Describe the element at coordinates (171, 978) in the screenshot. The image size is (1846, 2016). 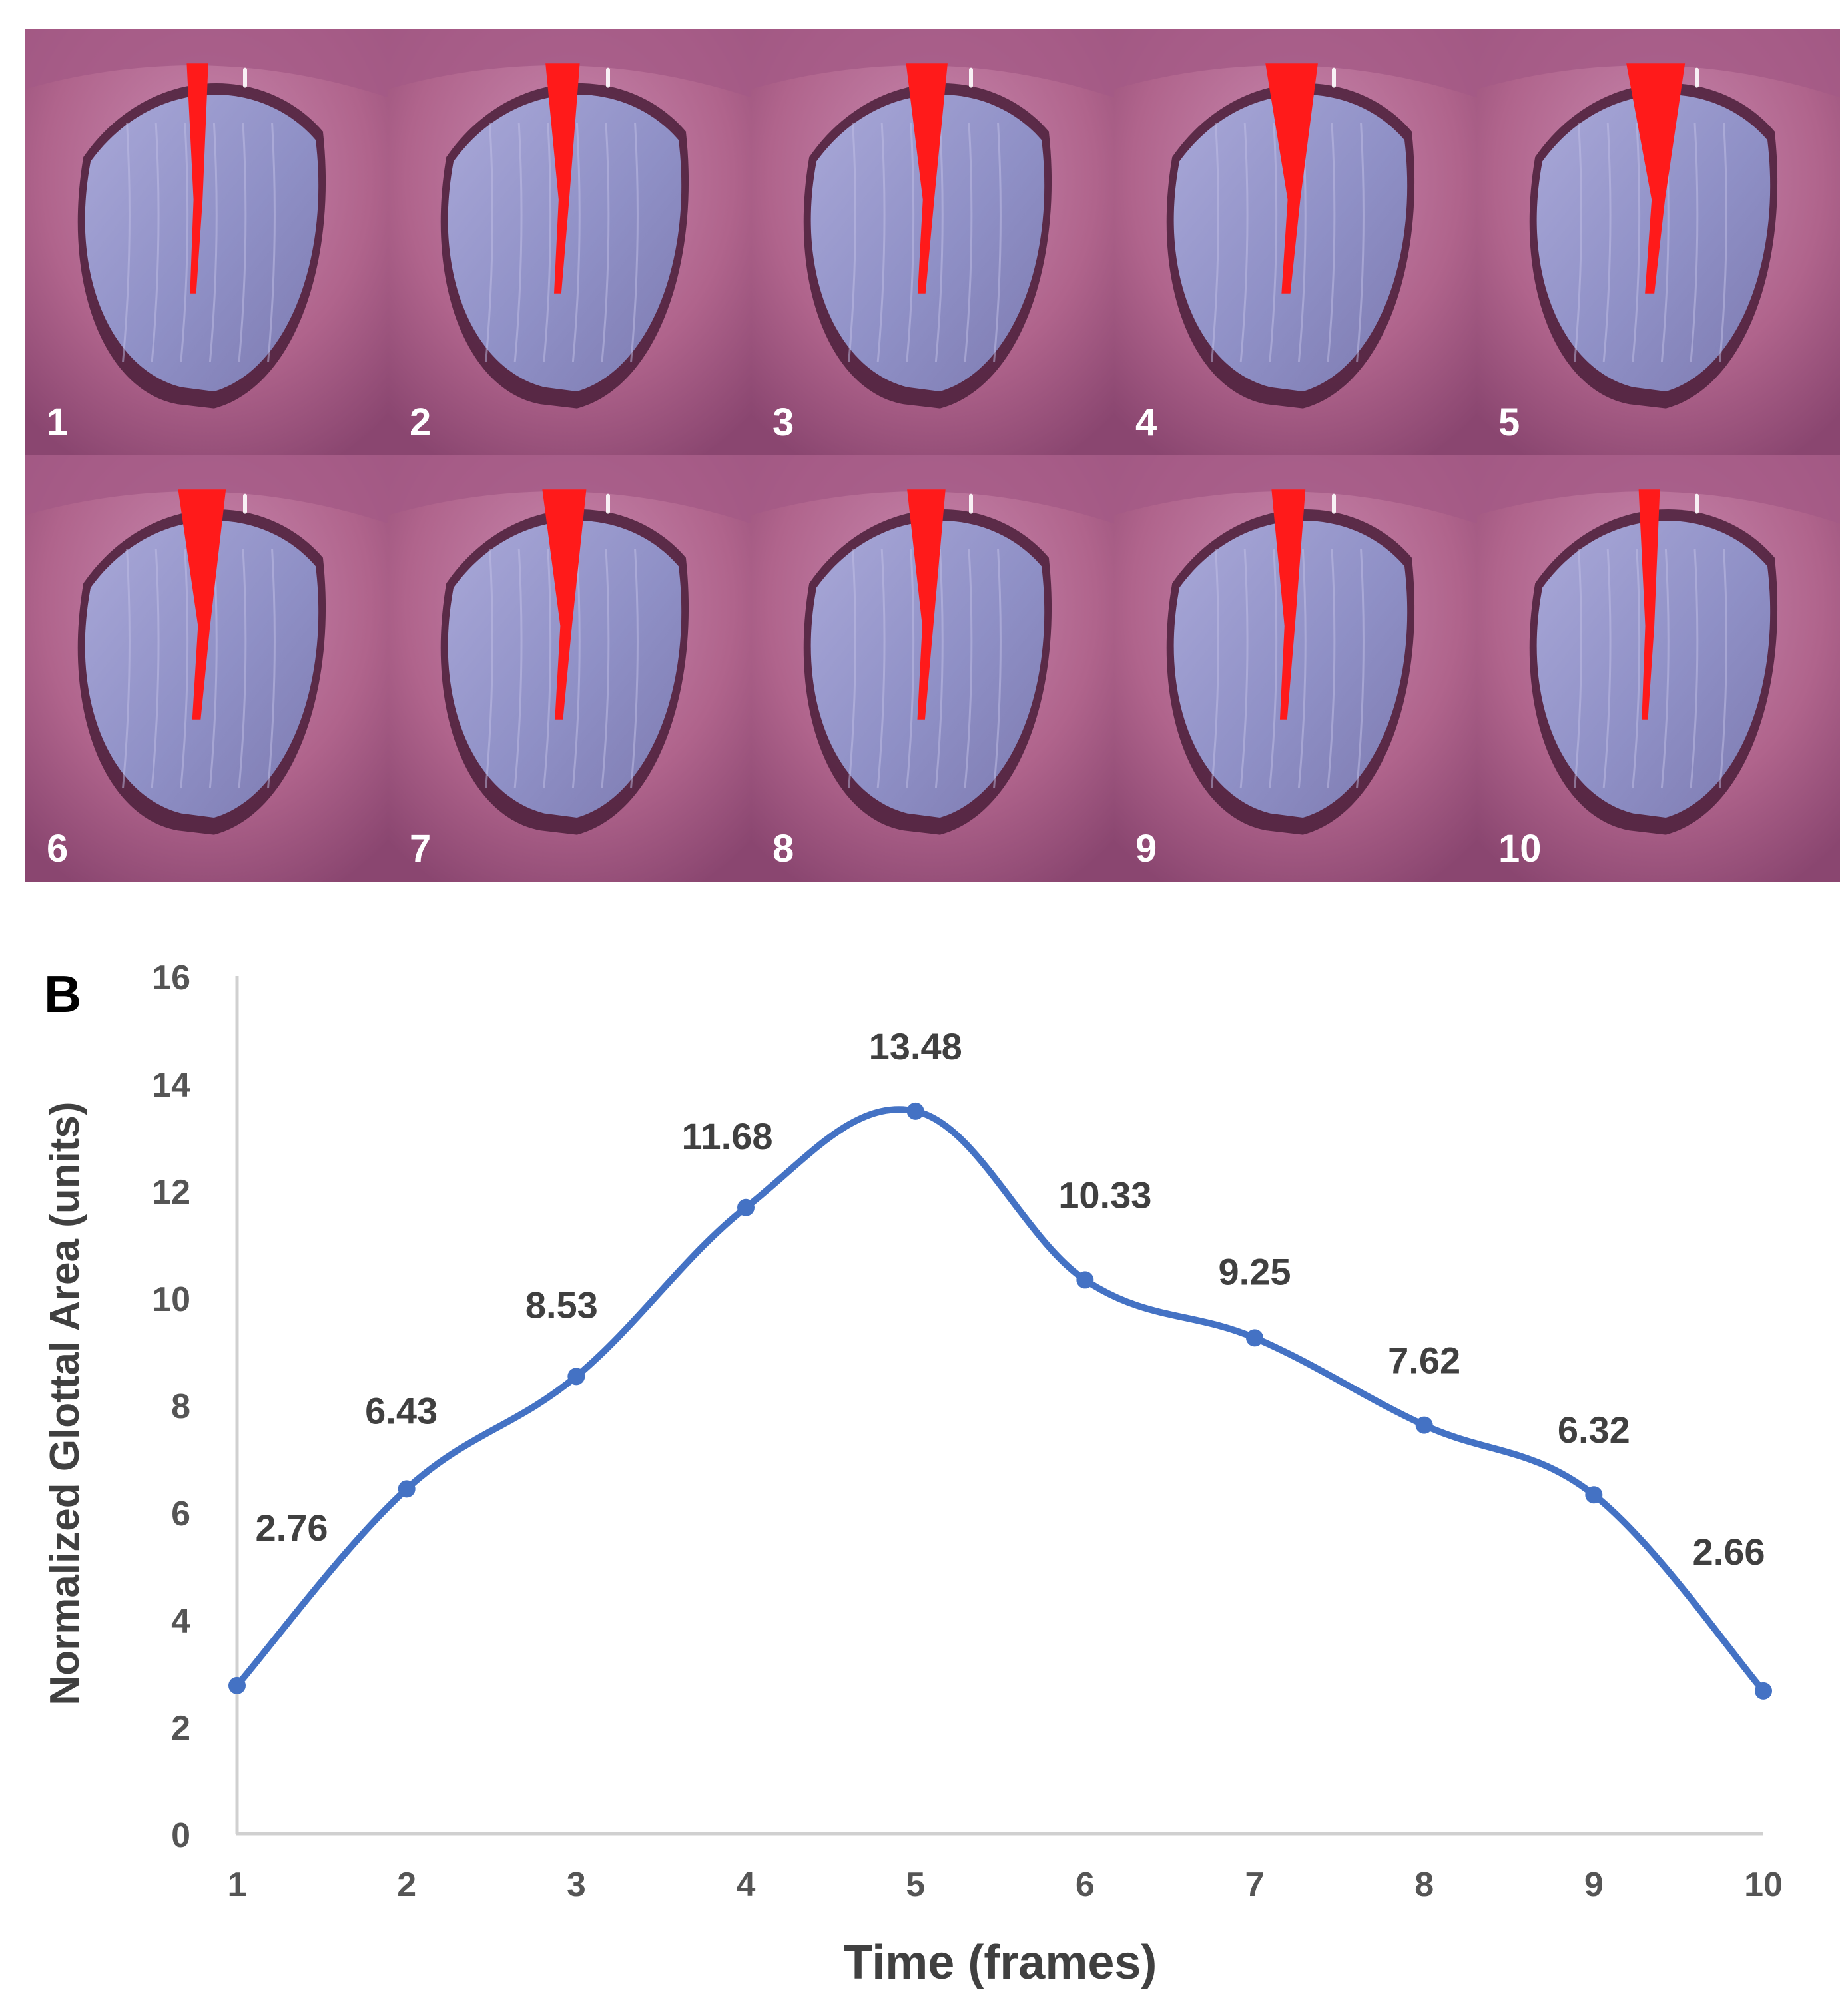
I see `y-tick-label: 16` at that location.